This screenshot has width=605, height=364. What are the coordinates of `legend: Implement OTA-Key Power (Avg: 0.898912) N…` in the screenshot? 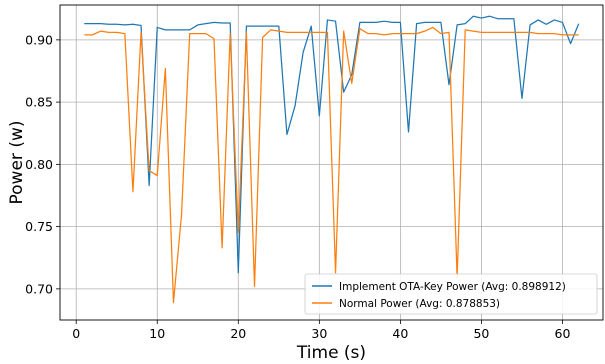 It's located at (451, 294).